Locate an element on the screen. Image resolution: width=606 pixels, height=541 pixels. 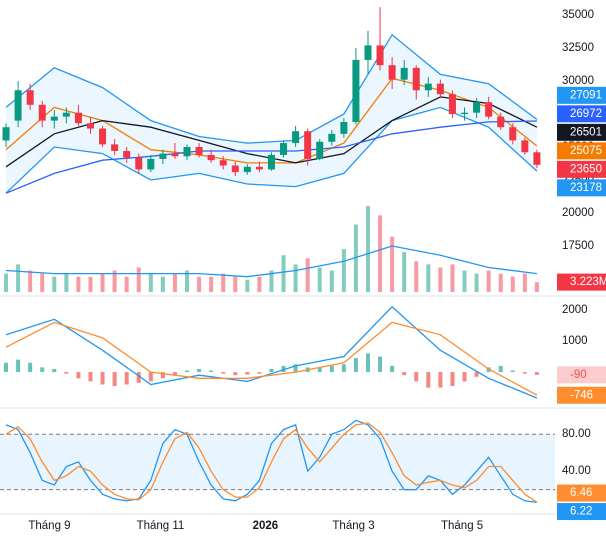
value-tag-label: 26501 is located at coordinates (586, 132).